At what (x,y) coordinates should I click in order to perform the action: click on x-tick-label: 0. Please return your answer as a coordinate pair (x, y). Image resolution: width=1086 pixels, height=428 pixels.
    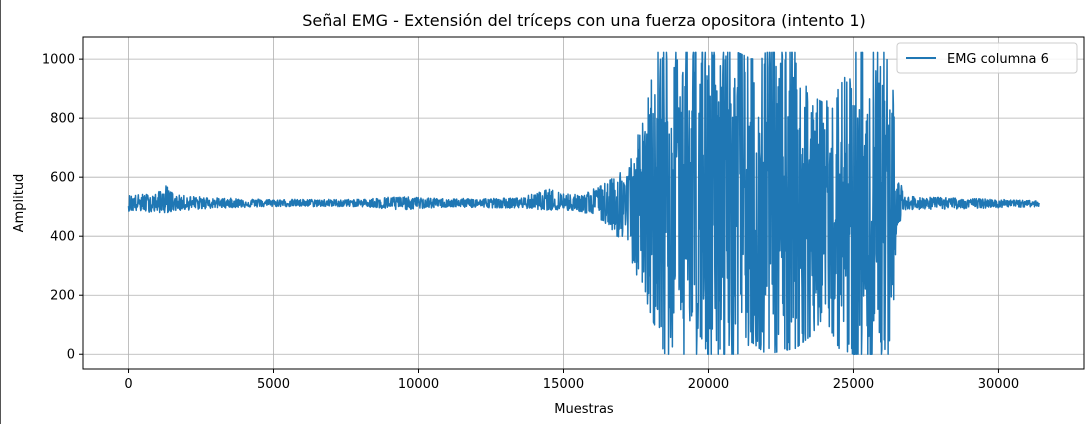
    Looking at the image, I should click on (128, 384).